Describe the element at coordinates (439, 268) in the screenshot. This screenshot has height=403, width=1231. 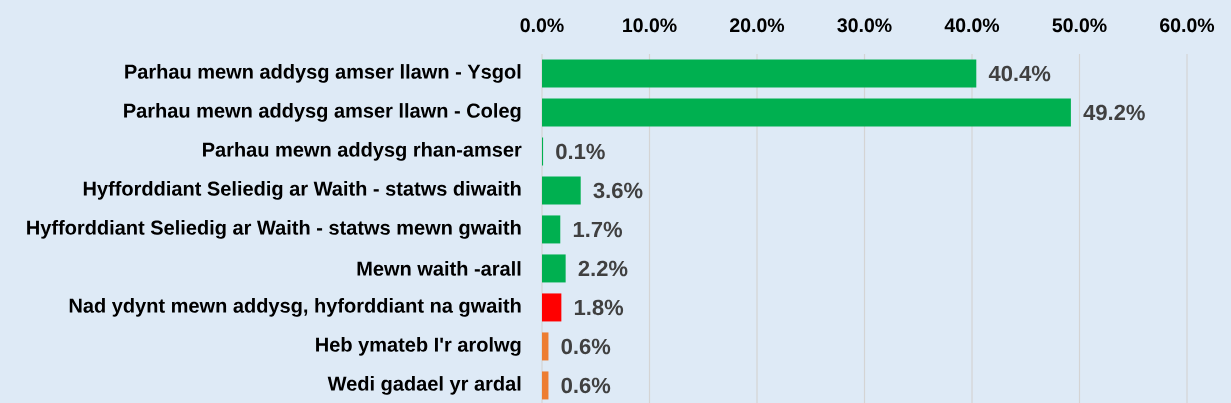
I see `y-tick-label: Mewn waith -arall` at that location.